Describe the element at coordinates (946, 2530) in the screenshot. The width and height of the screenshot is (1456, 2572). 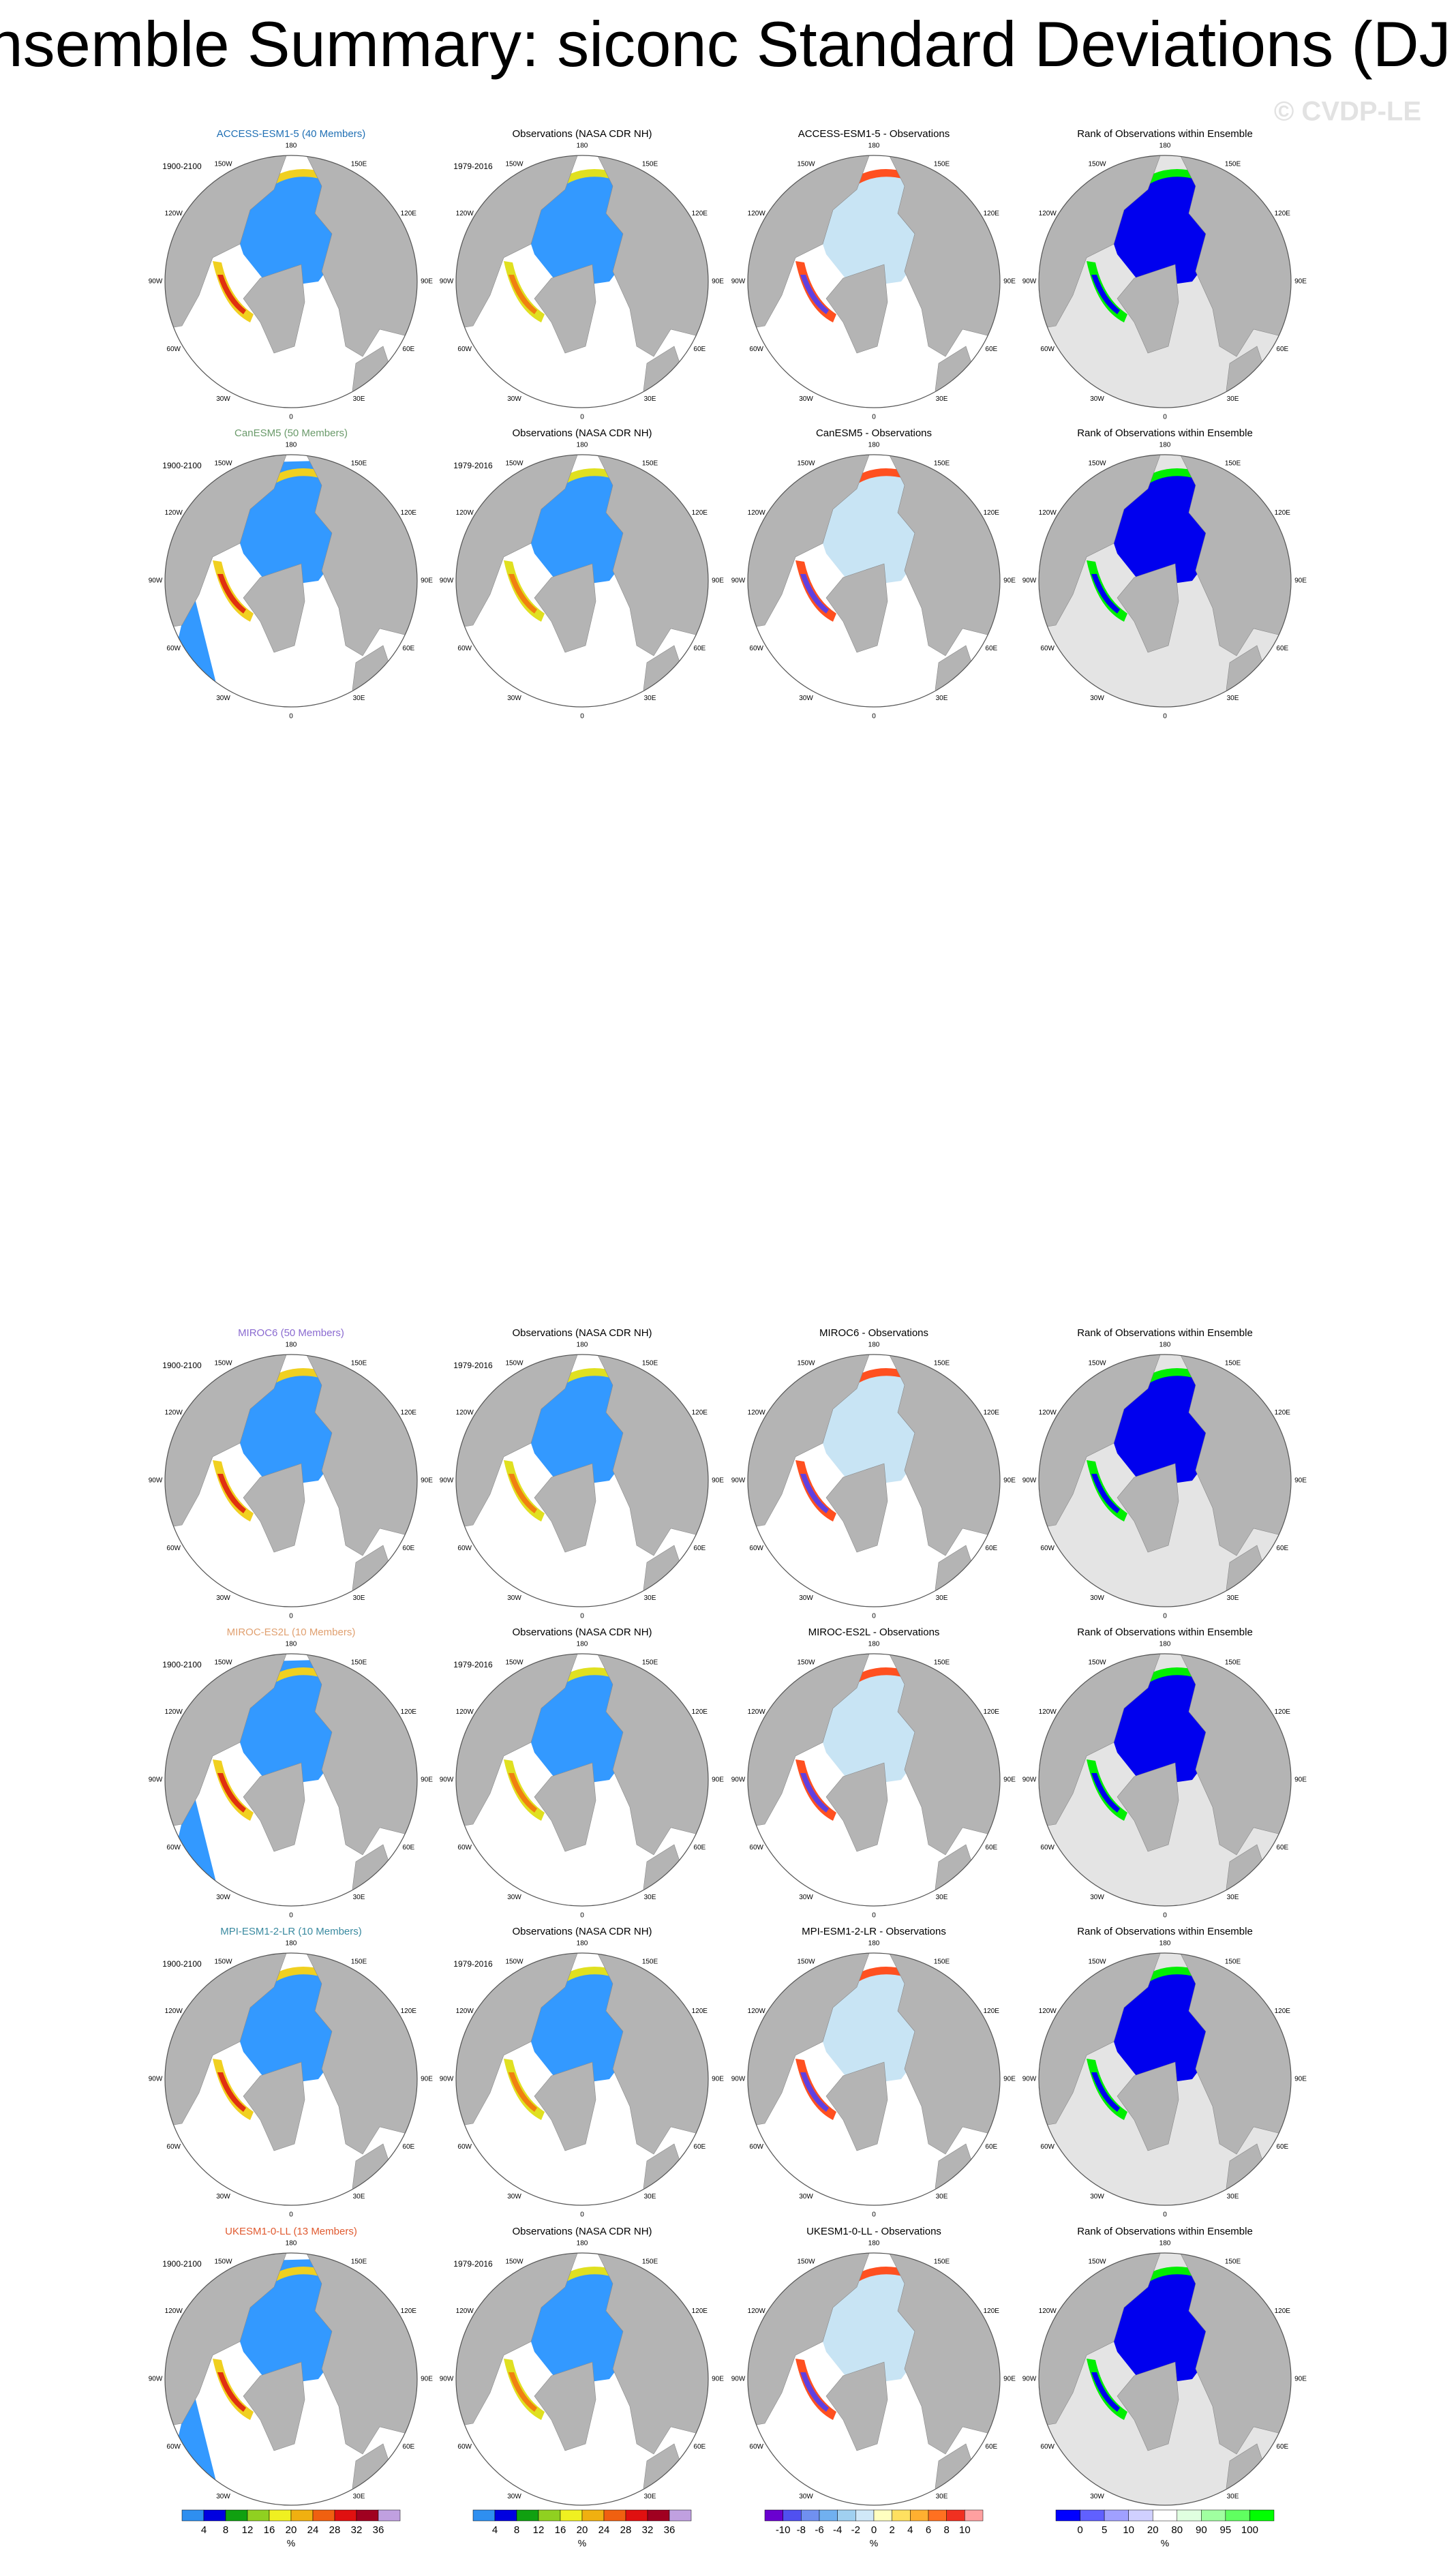
I see `colorbar-tick-label: 8` at that location.